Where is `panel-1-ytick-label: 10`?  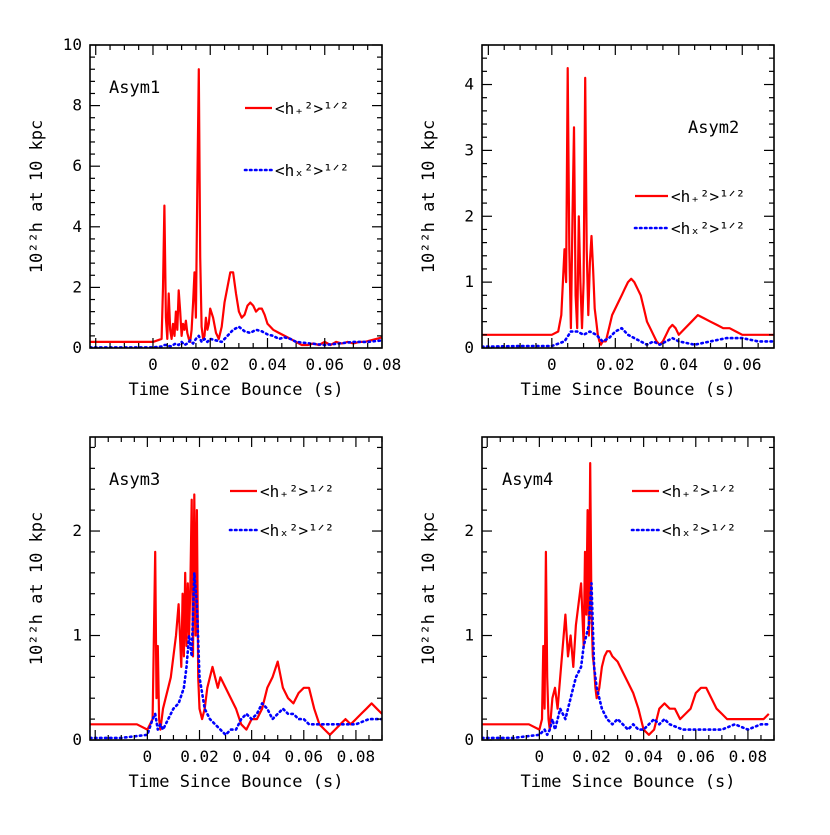
panel-1-ytick-label: 10 is located at coordinates (72, 44).